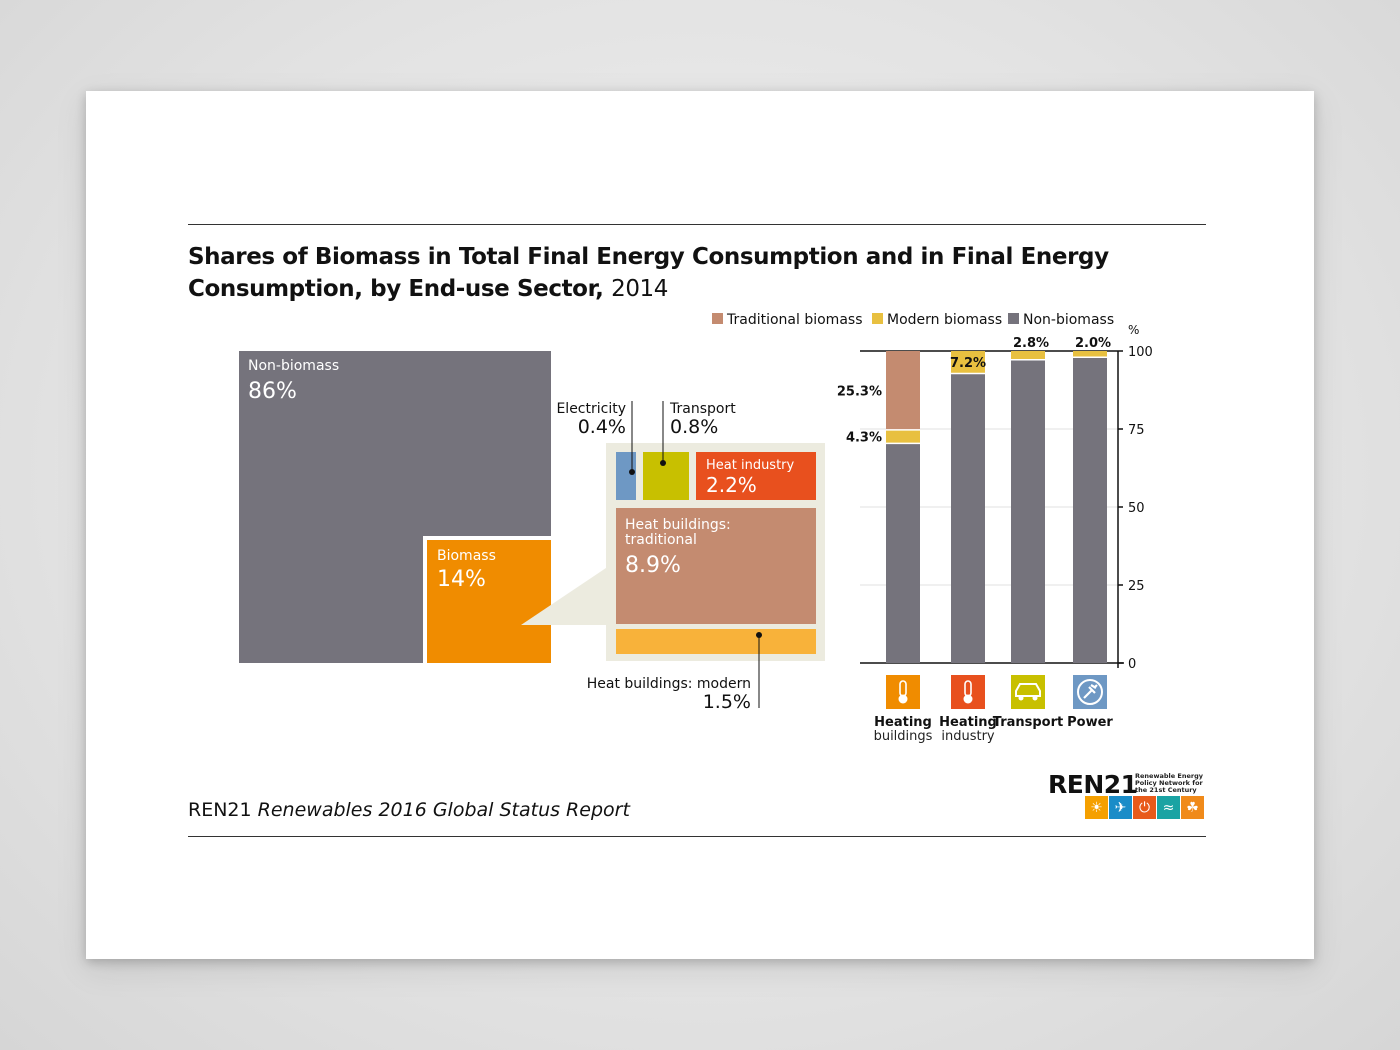 The width and height of the screenshot is (1400, 1050). I want to click on category-label-1-line1: Heating, so click(968, 722).